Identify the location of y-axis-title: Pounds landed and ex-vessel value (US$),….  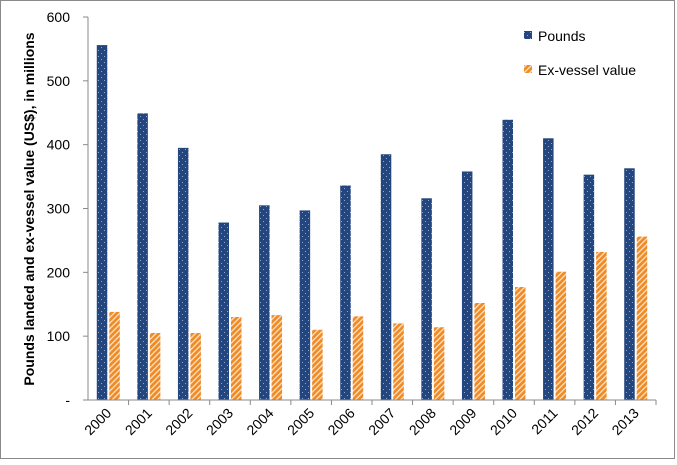
(29, 208).